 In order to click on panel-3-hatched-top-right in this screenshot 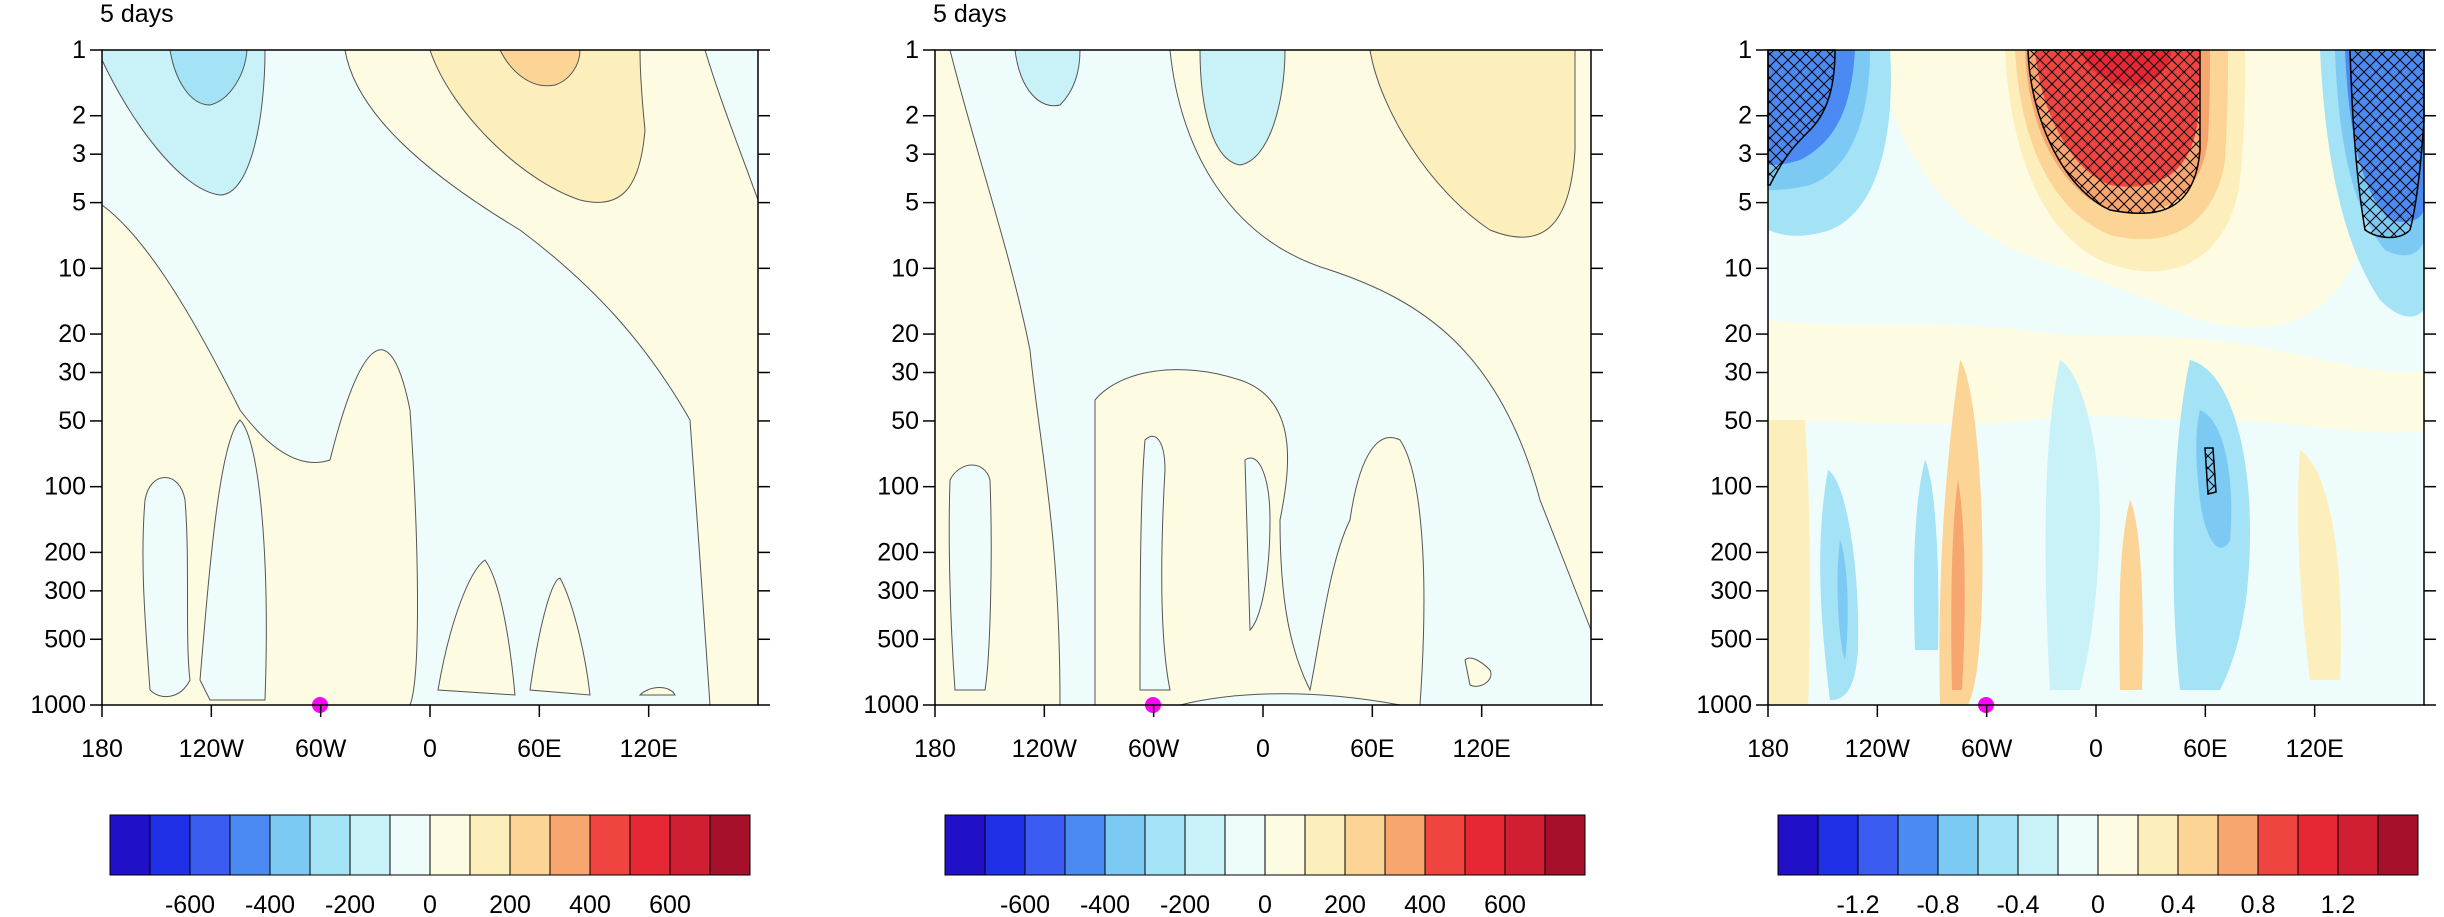, I will do `click(2387, 144)`.